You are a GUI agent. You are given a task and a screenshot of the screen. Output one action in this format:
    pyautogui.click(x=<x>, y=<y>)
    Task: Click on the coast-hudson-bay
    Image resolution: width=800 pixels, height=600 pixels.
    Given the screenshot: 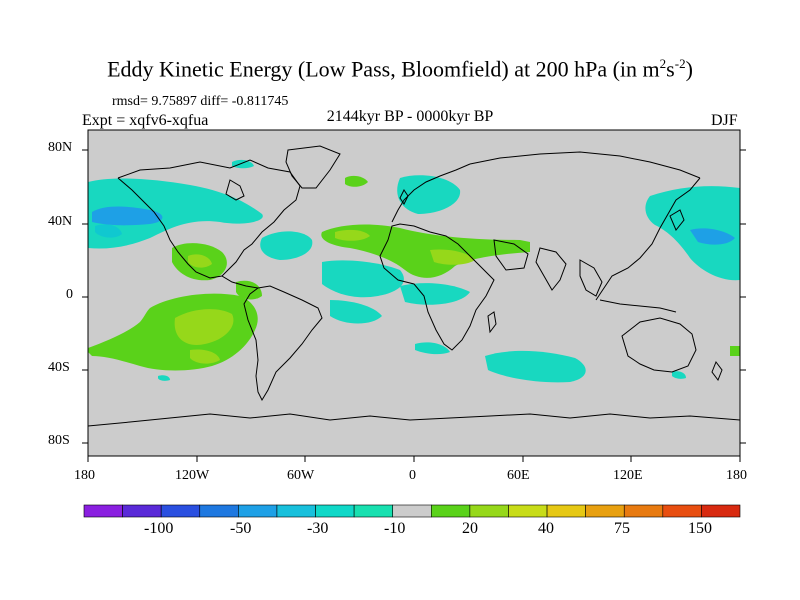 What is the action you would take?
    pyautogui.click(x=235, y=190)
    